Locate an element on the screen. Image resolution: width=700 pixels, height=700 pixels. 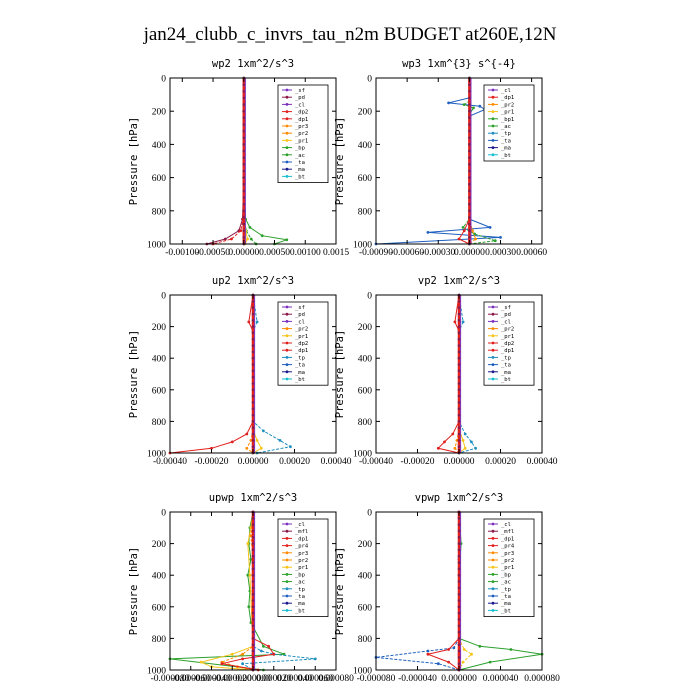
x-tick-label: -0.00100 is located at coordinates (182, 253).